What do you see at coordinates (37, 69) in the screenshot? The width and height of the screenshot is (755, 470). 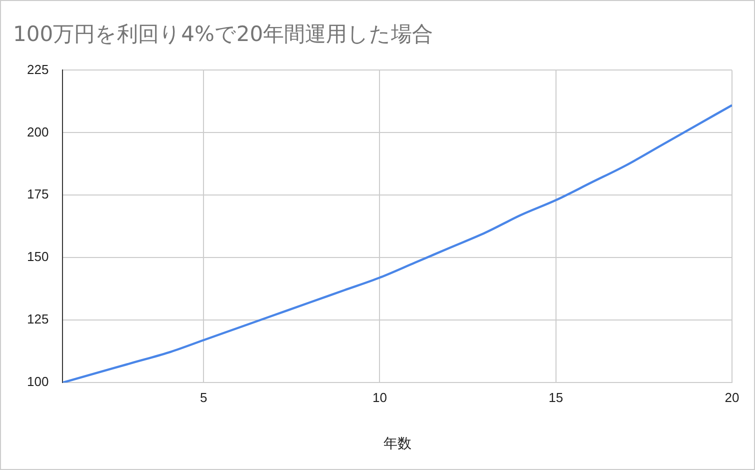 I see `y-tick-label: 225` at bounding box center [37, 69].